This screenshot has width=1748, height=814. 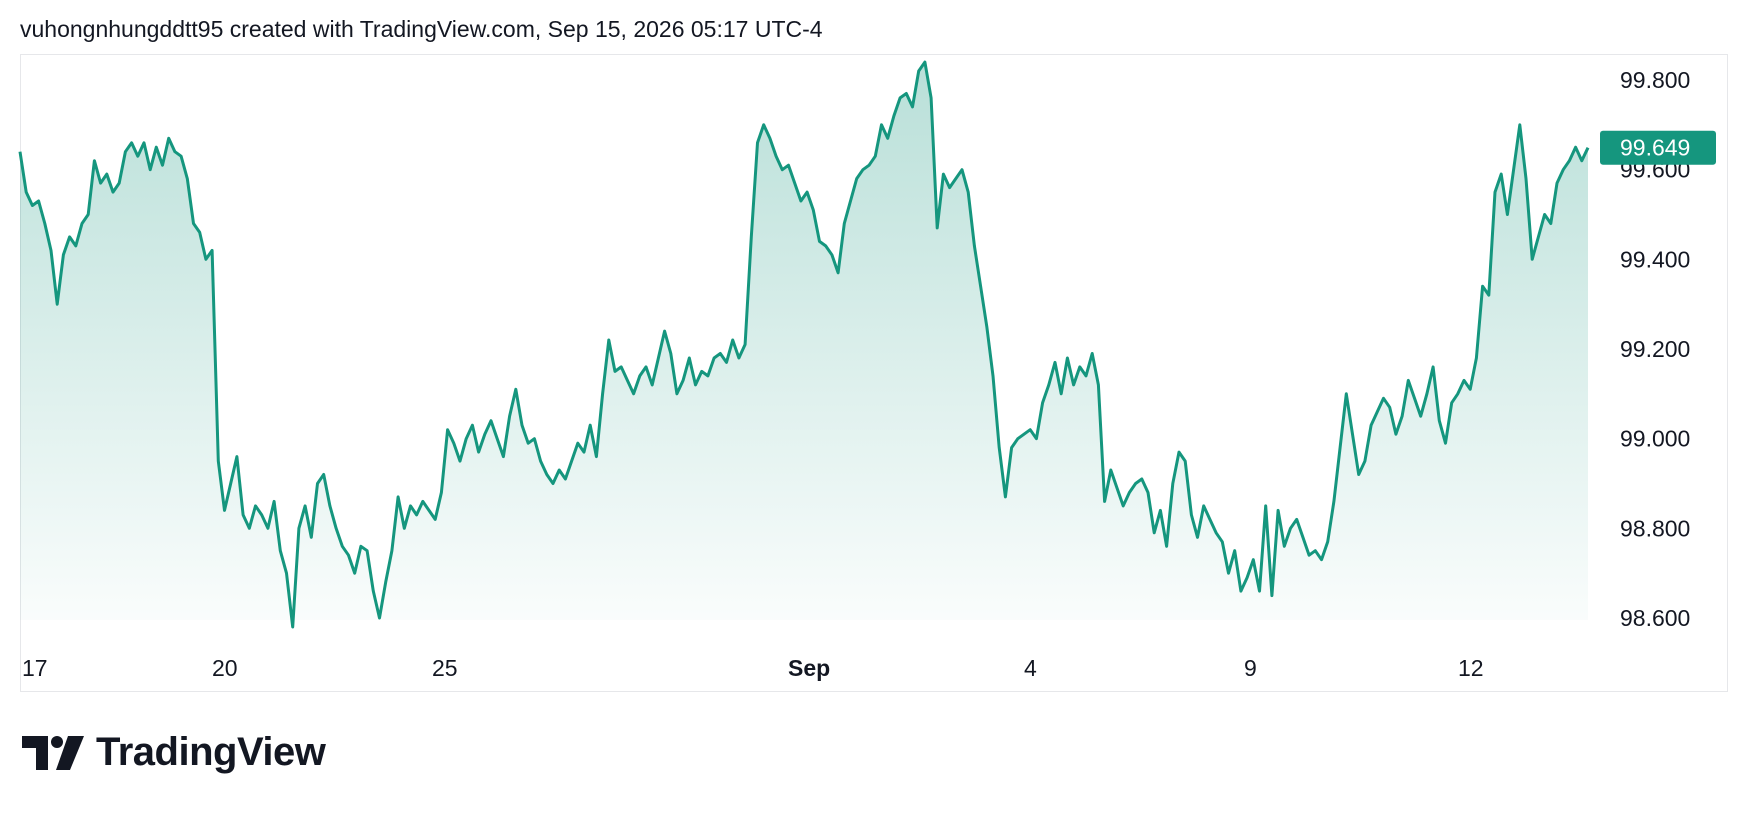 I want to click on y-tick-label: 98.600, so click(x=1655, y=618).